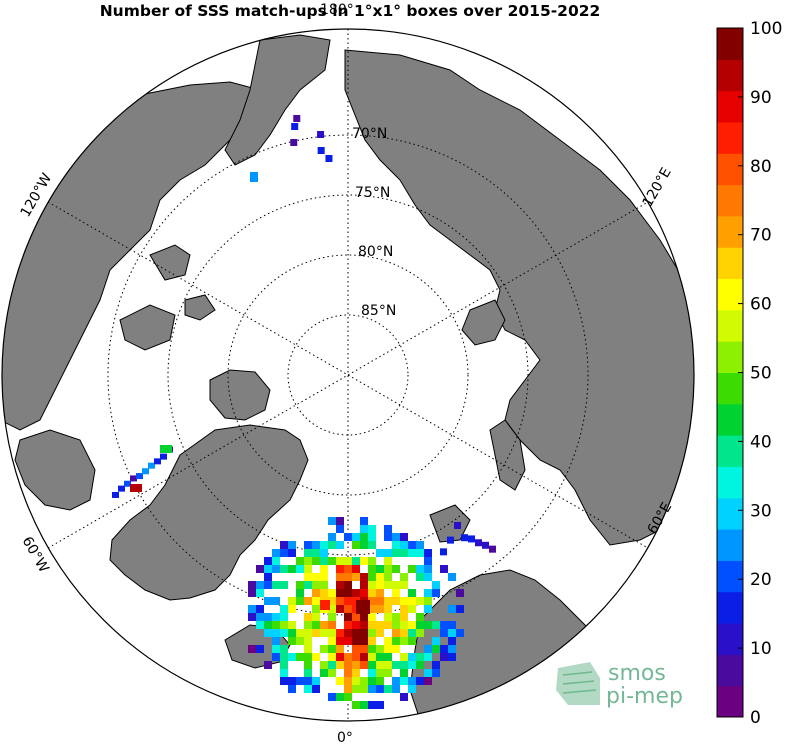 This screenshot has height=746, width=787. What do you see at coordinates (761, 511) in the screenshot?
I see `colorbar-tick-label: 30` at bounding box center [761, 511].